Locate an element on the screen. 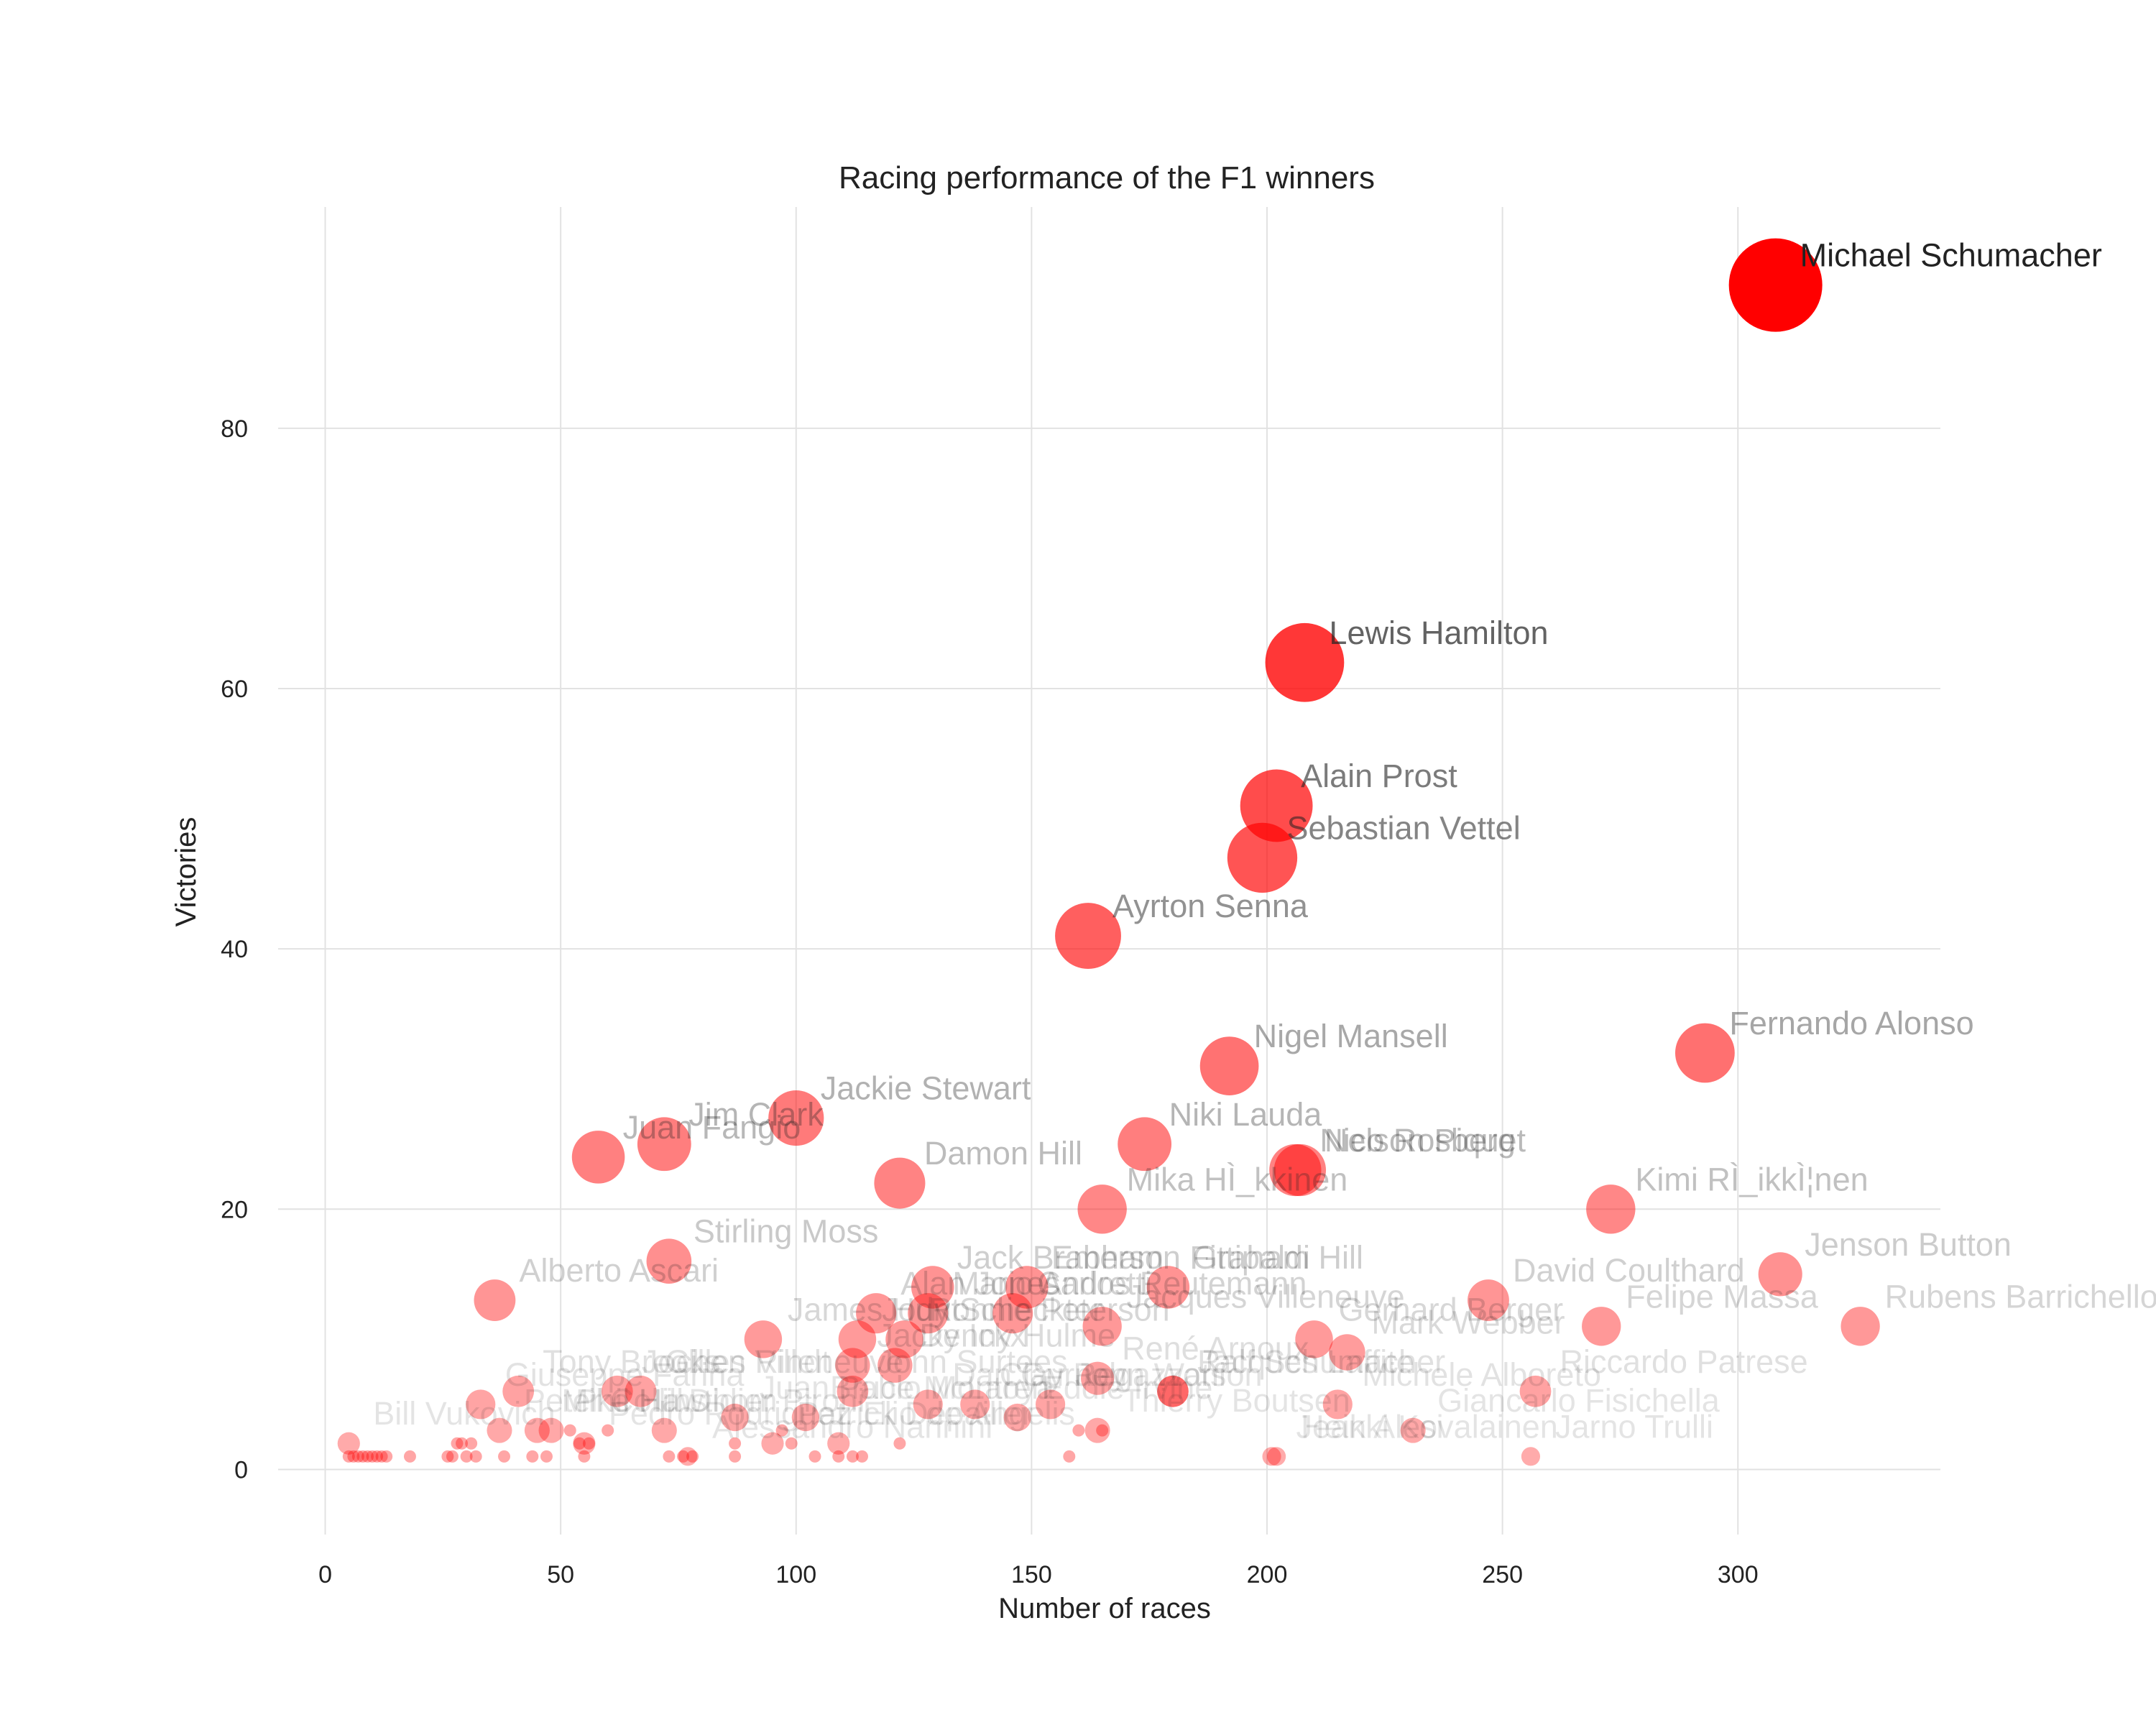 The width and height of the screenshot is (2156, 1725). point-label: Carlos Reutemann is located at coordinates (1172, 1283).